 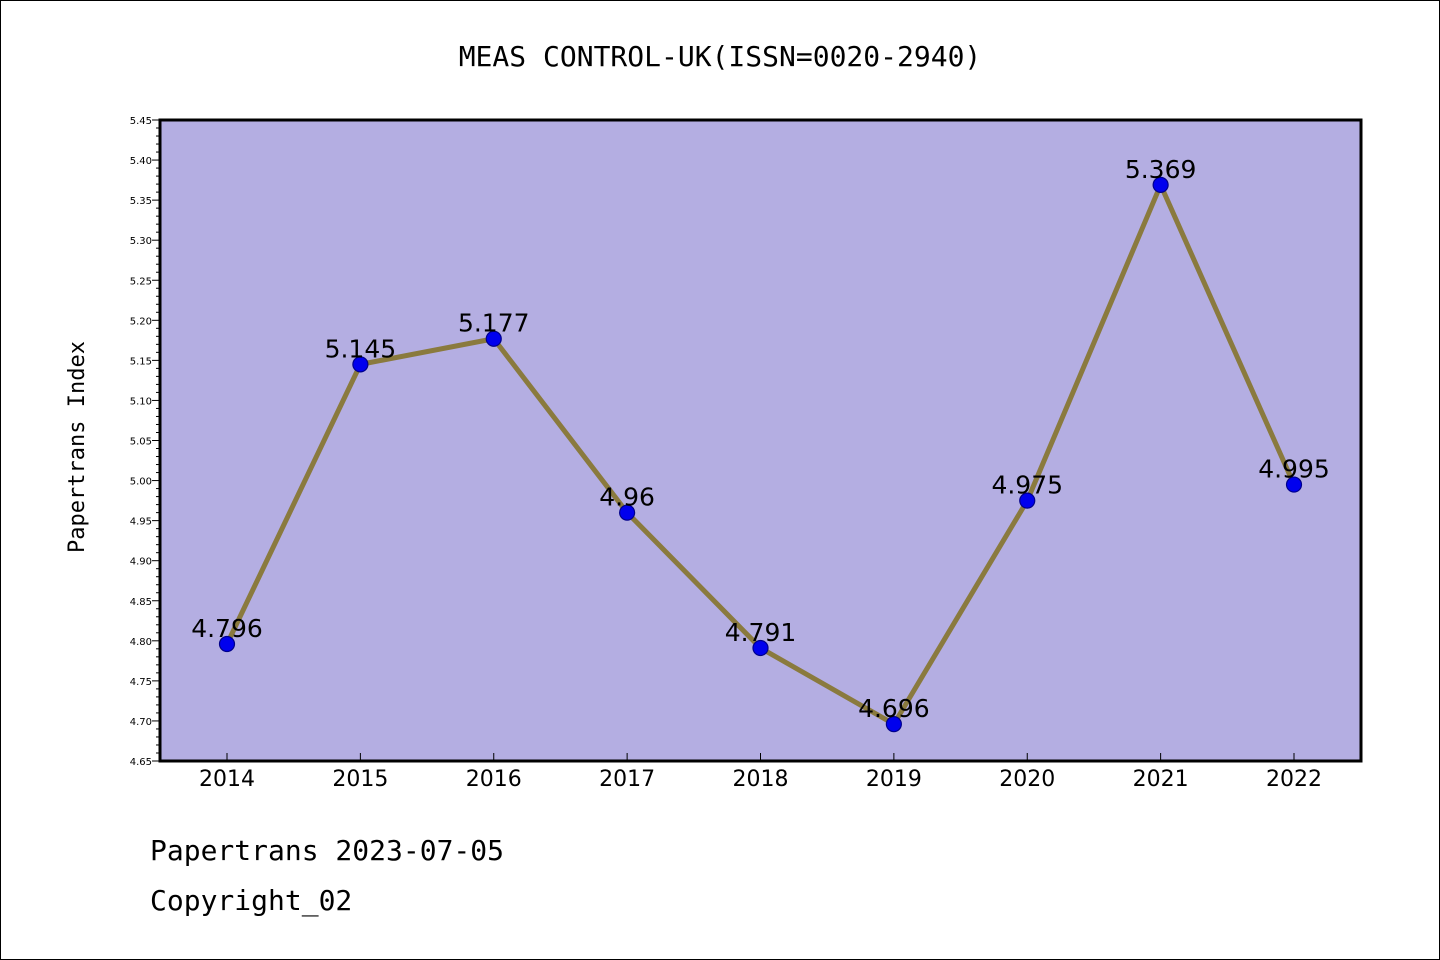 I want to click on data-label: 4.96, so click(x=627, y=497).